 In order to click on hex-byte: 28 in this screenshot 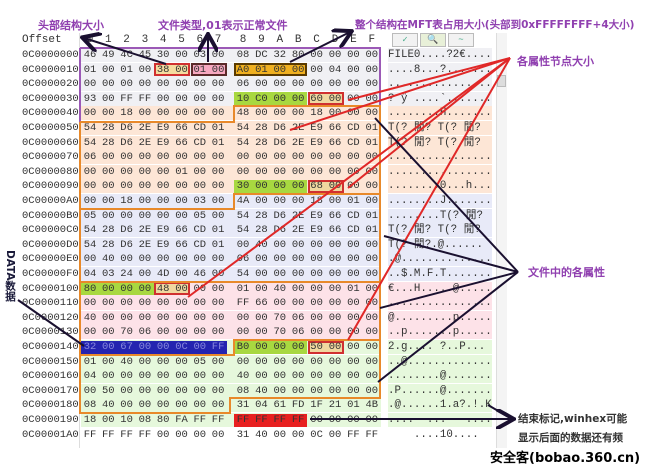, I will do `click(261, 128)`.